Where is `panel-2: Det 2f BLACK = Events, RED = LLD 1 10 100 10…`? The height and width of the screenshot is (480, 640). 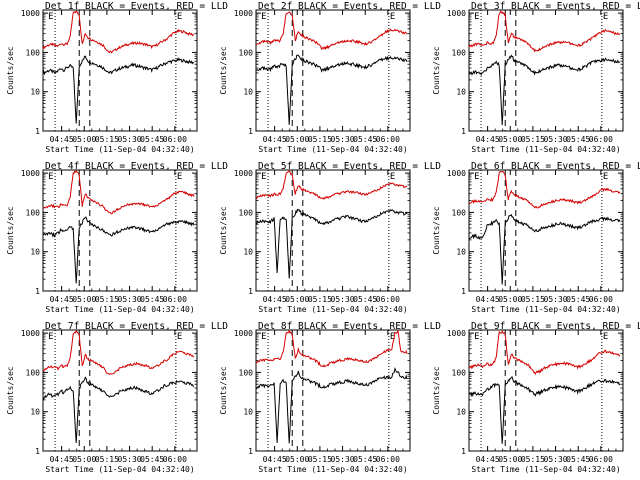
panel-2: Det 2f BLACK = Events, RED = LLD 1 10 100 10… is located at coordinates (330, 77).